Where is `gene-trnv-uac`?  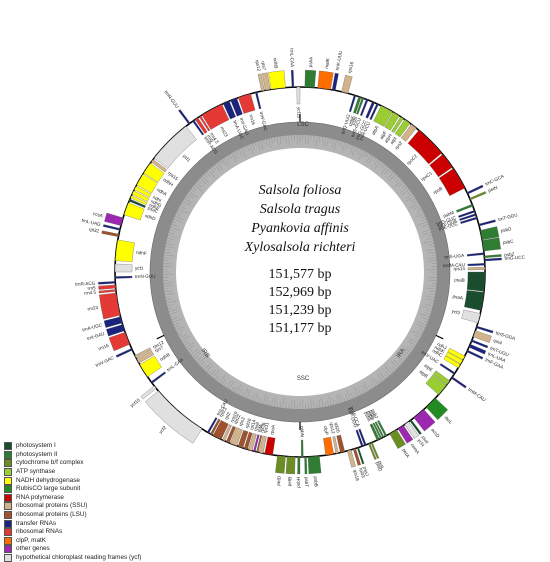 gene-trnv-uac is located at coordinates (447, 368).